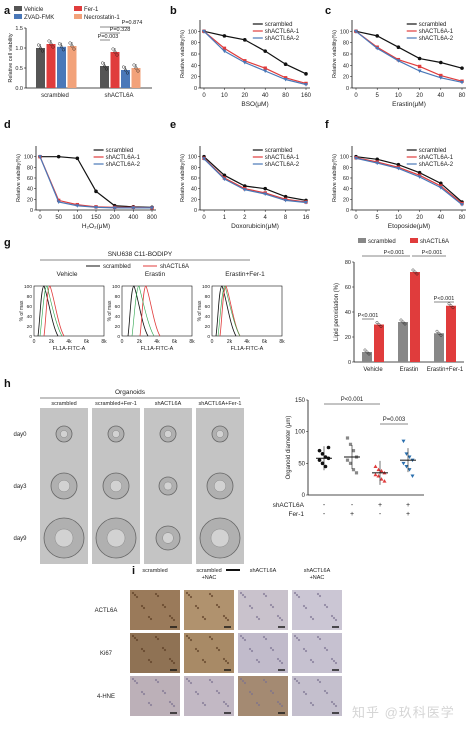  I want to click on panel-label-b: b, so click(173, 11).